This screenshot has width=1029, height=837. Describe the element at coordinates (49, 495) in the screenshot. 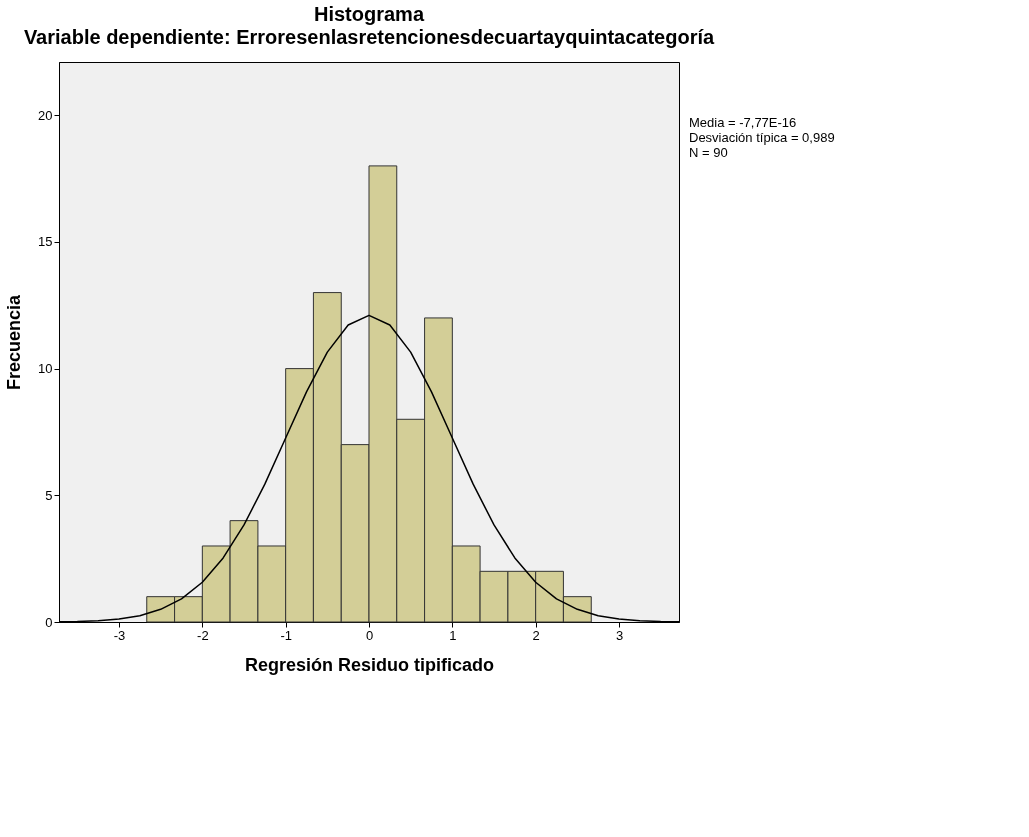

I see `y-tick-label: 5` at that location.